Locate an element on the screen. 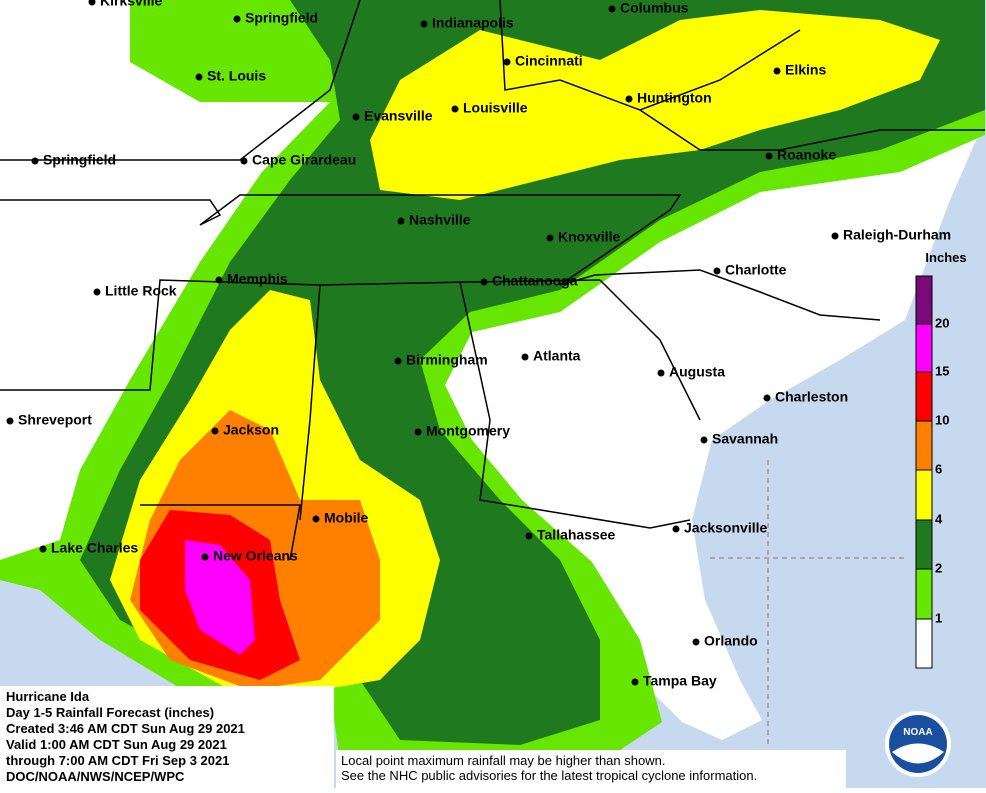 The width and height of the screenshot is (986, 793). city-label: Jackson is located at coordinates (251, 430).